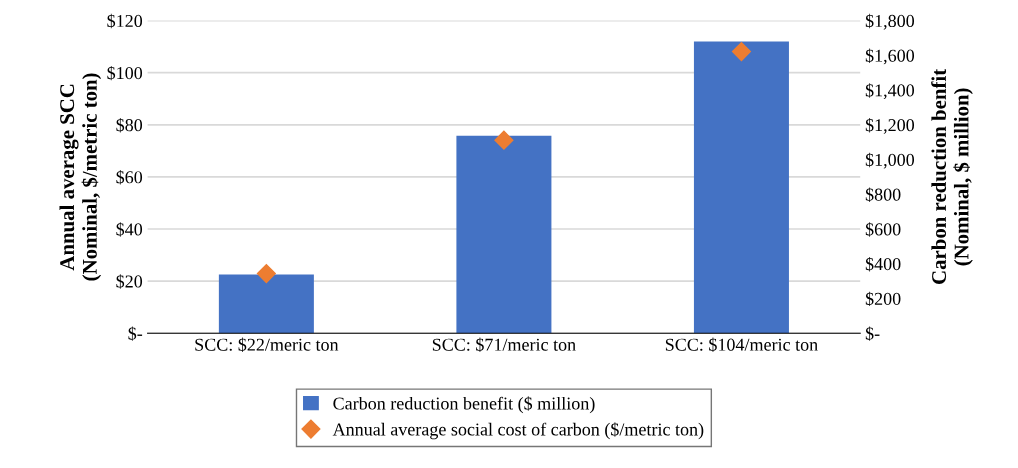 The height and width of the screenshot is (468, 1018). I want to click on legend-label: Annual average social cost of carbon ($/metric ton), so click(518, 431).